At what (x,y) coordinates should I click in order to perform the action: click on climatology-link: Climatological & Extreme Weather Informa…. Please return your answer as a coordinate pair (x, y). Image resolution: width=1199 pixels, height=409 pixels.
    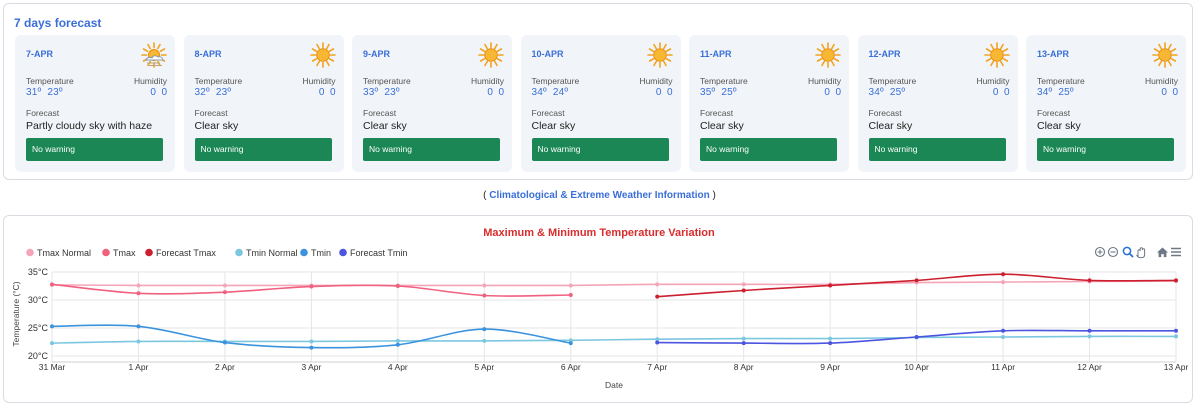
    Looking at the image, I should click on (599, 195).